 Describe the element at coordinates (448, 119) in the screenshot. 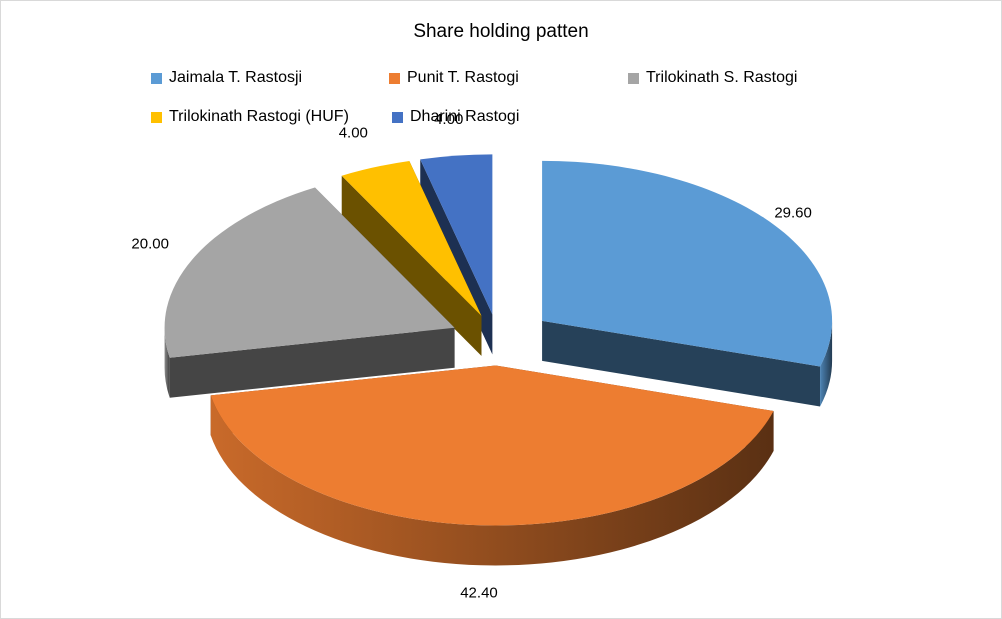

I see `data-label-dharini-rastogi: 4.00` at that location.